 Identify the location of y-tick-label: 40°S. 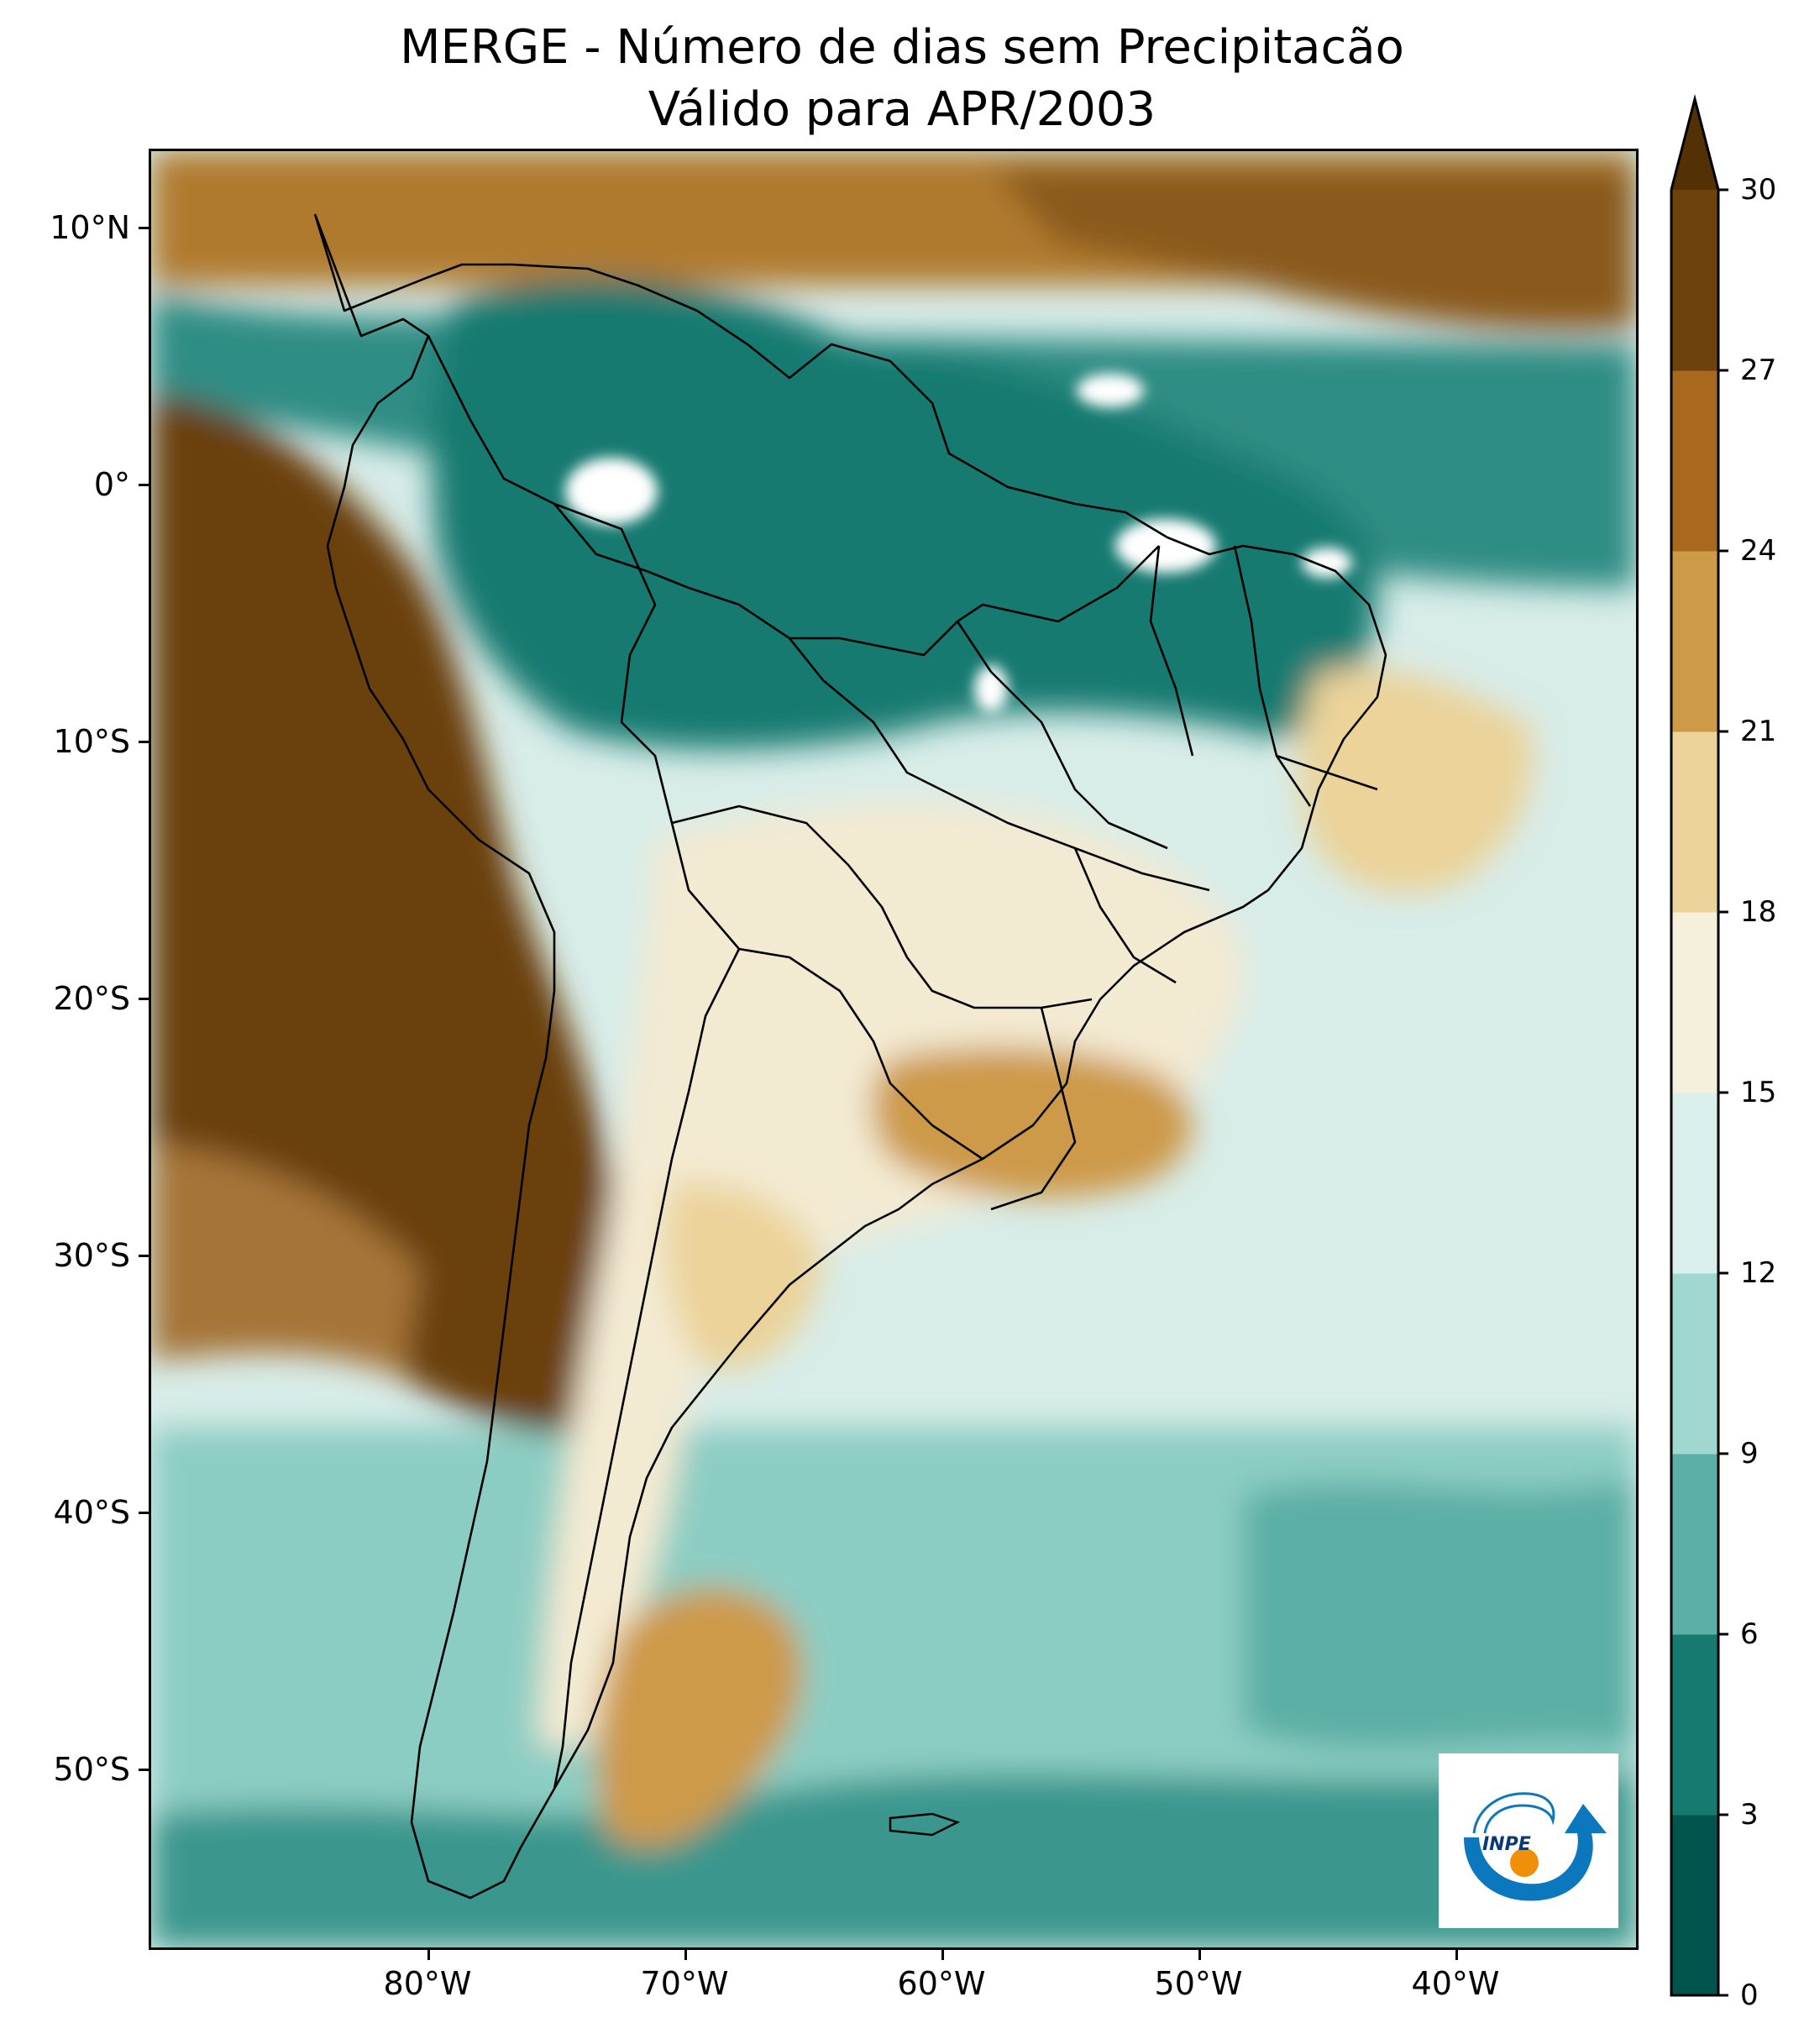
(91, 1512).